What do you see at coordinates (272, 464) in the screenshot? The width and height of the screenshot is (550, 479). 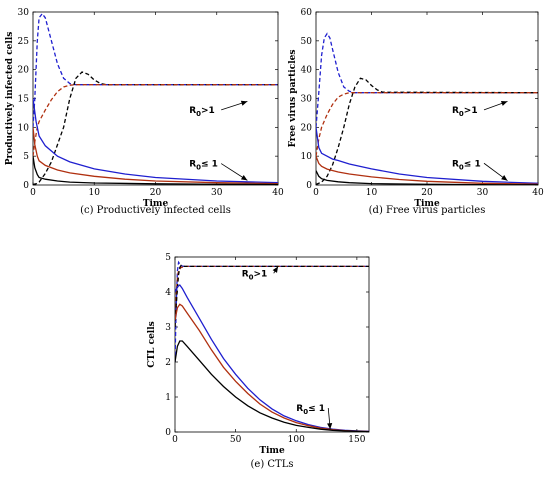 I see `figure-caption: (e) CTLs` at bounding box center [272, 464].